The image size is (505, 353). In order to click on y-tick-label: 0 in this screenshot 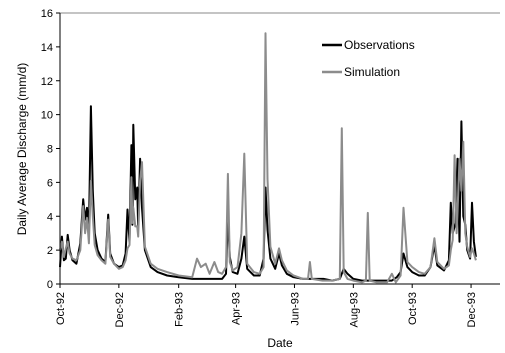, I will do `click(50, 285)`.